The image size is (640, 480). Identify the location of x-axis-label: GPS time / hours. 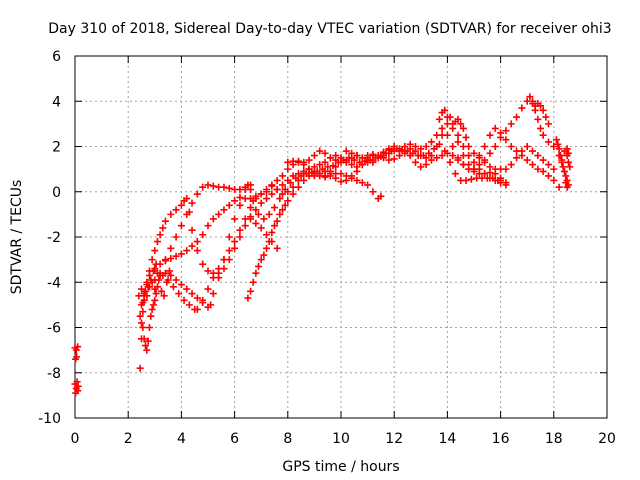
(340, 467).